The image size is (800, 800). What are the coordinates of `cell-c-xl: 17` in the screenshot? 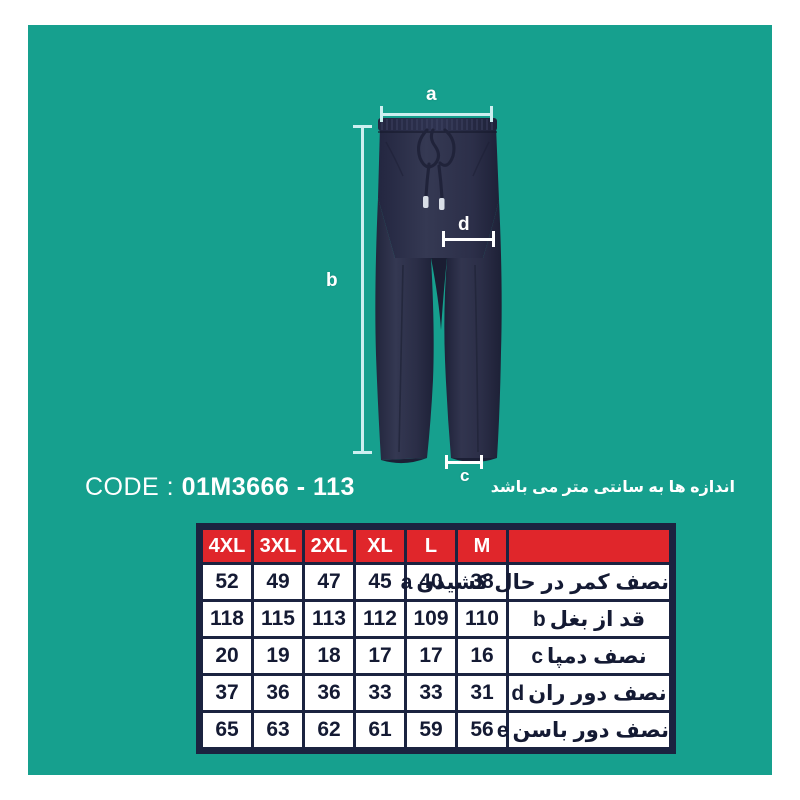 It's located at (380, 656).